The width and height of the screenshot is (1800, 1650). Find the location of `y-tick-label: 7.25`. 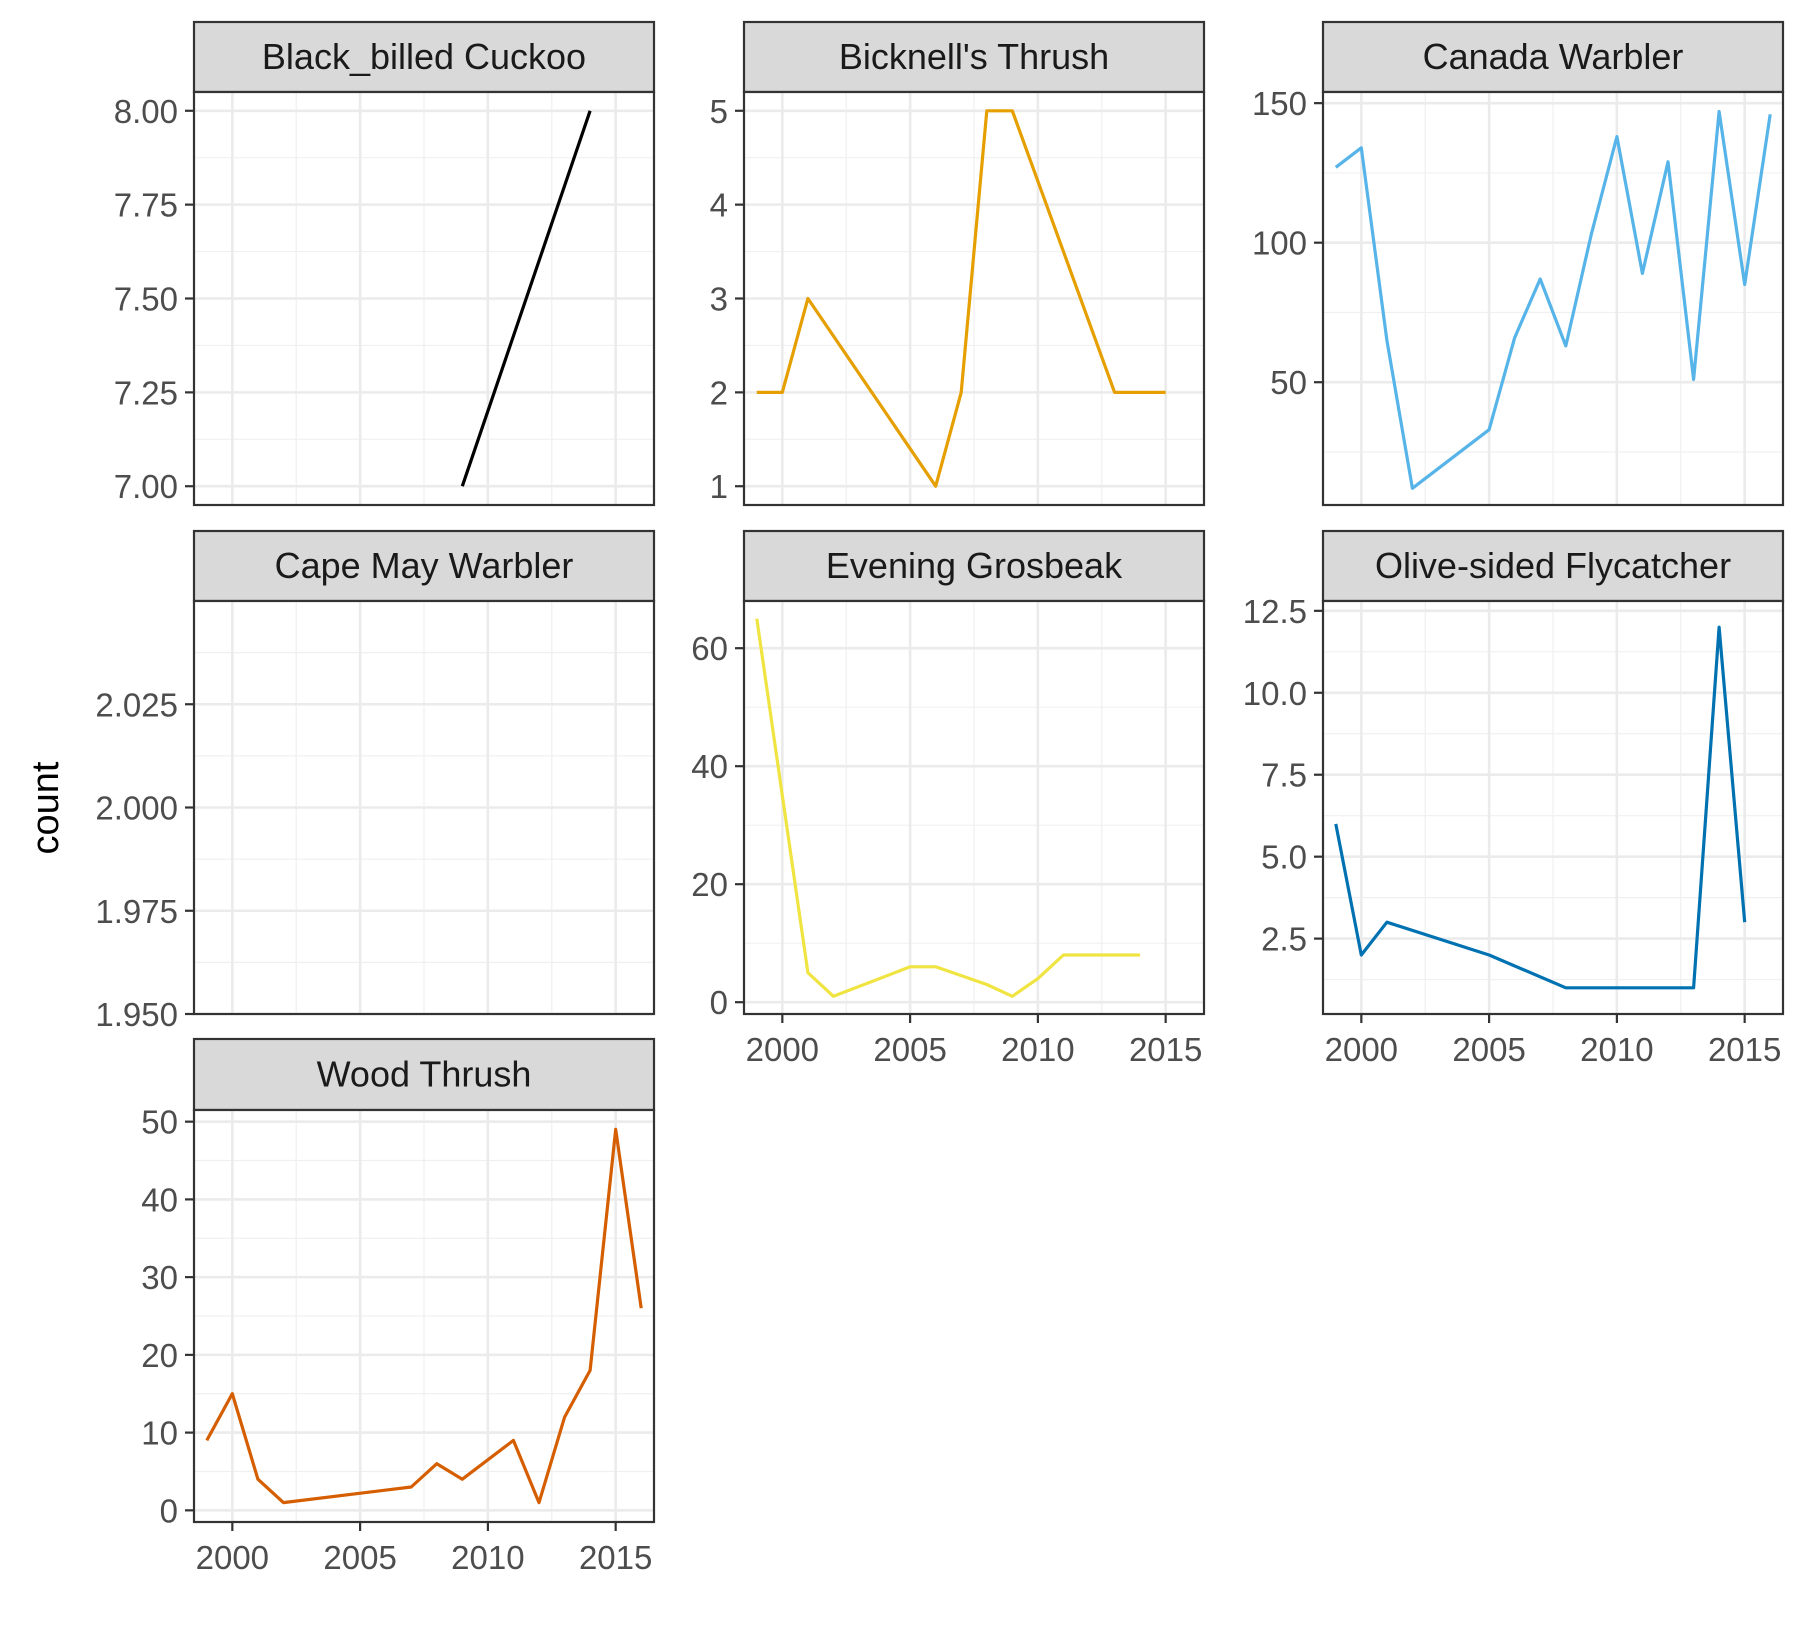

y-tick-label: 7.25 is located at coordinates (146, 392).